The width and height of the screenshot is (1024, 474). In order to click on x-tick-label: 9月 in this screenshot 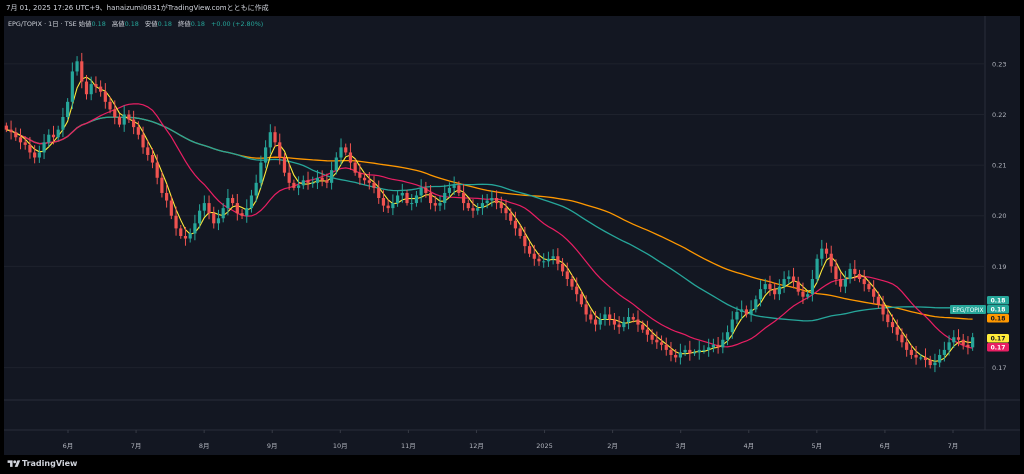, I will do `click(272, 446)`.